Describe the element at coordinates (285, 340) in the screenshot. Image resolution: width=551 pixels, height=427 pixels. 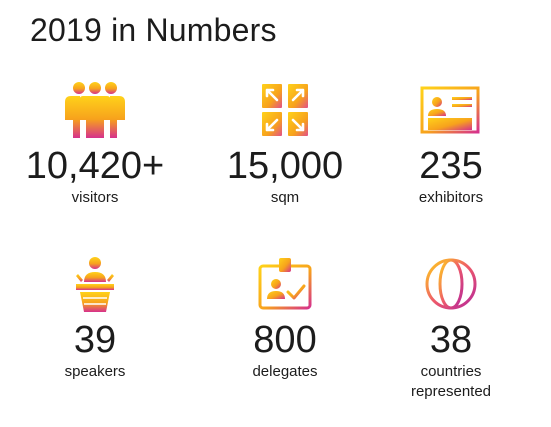
I see `stat-value: 800` at that location.